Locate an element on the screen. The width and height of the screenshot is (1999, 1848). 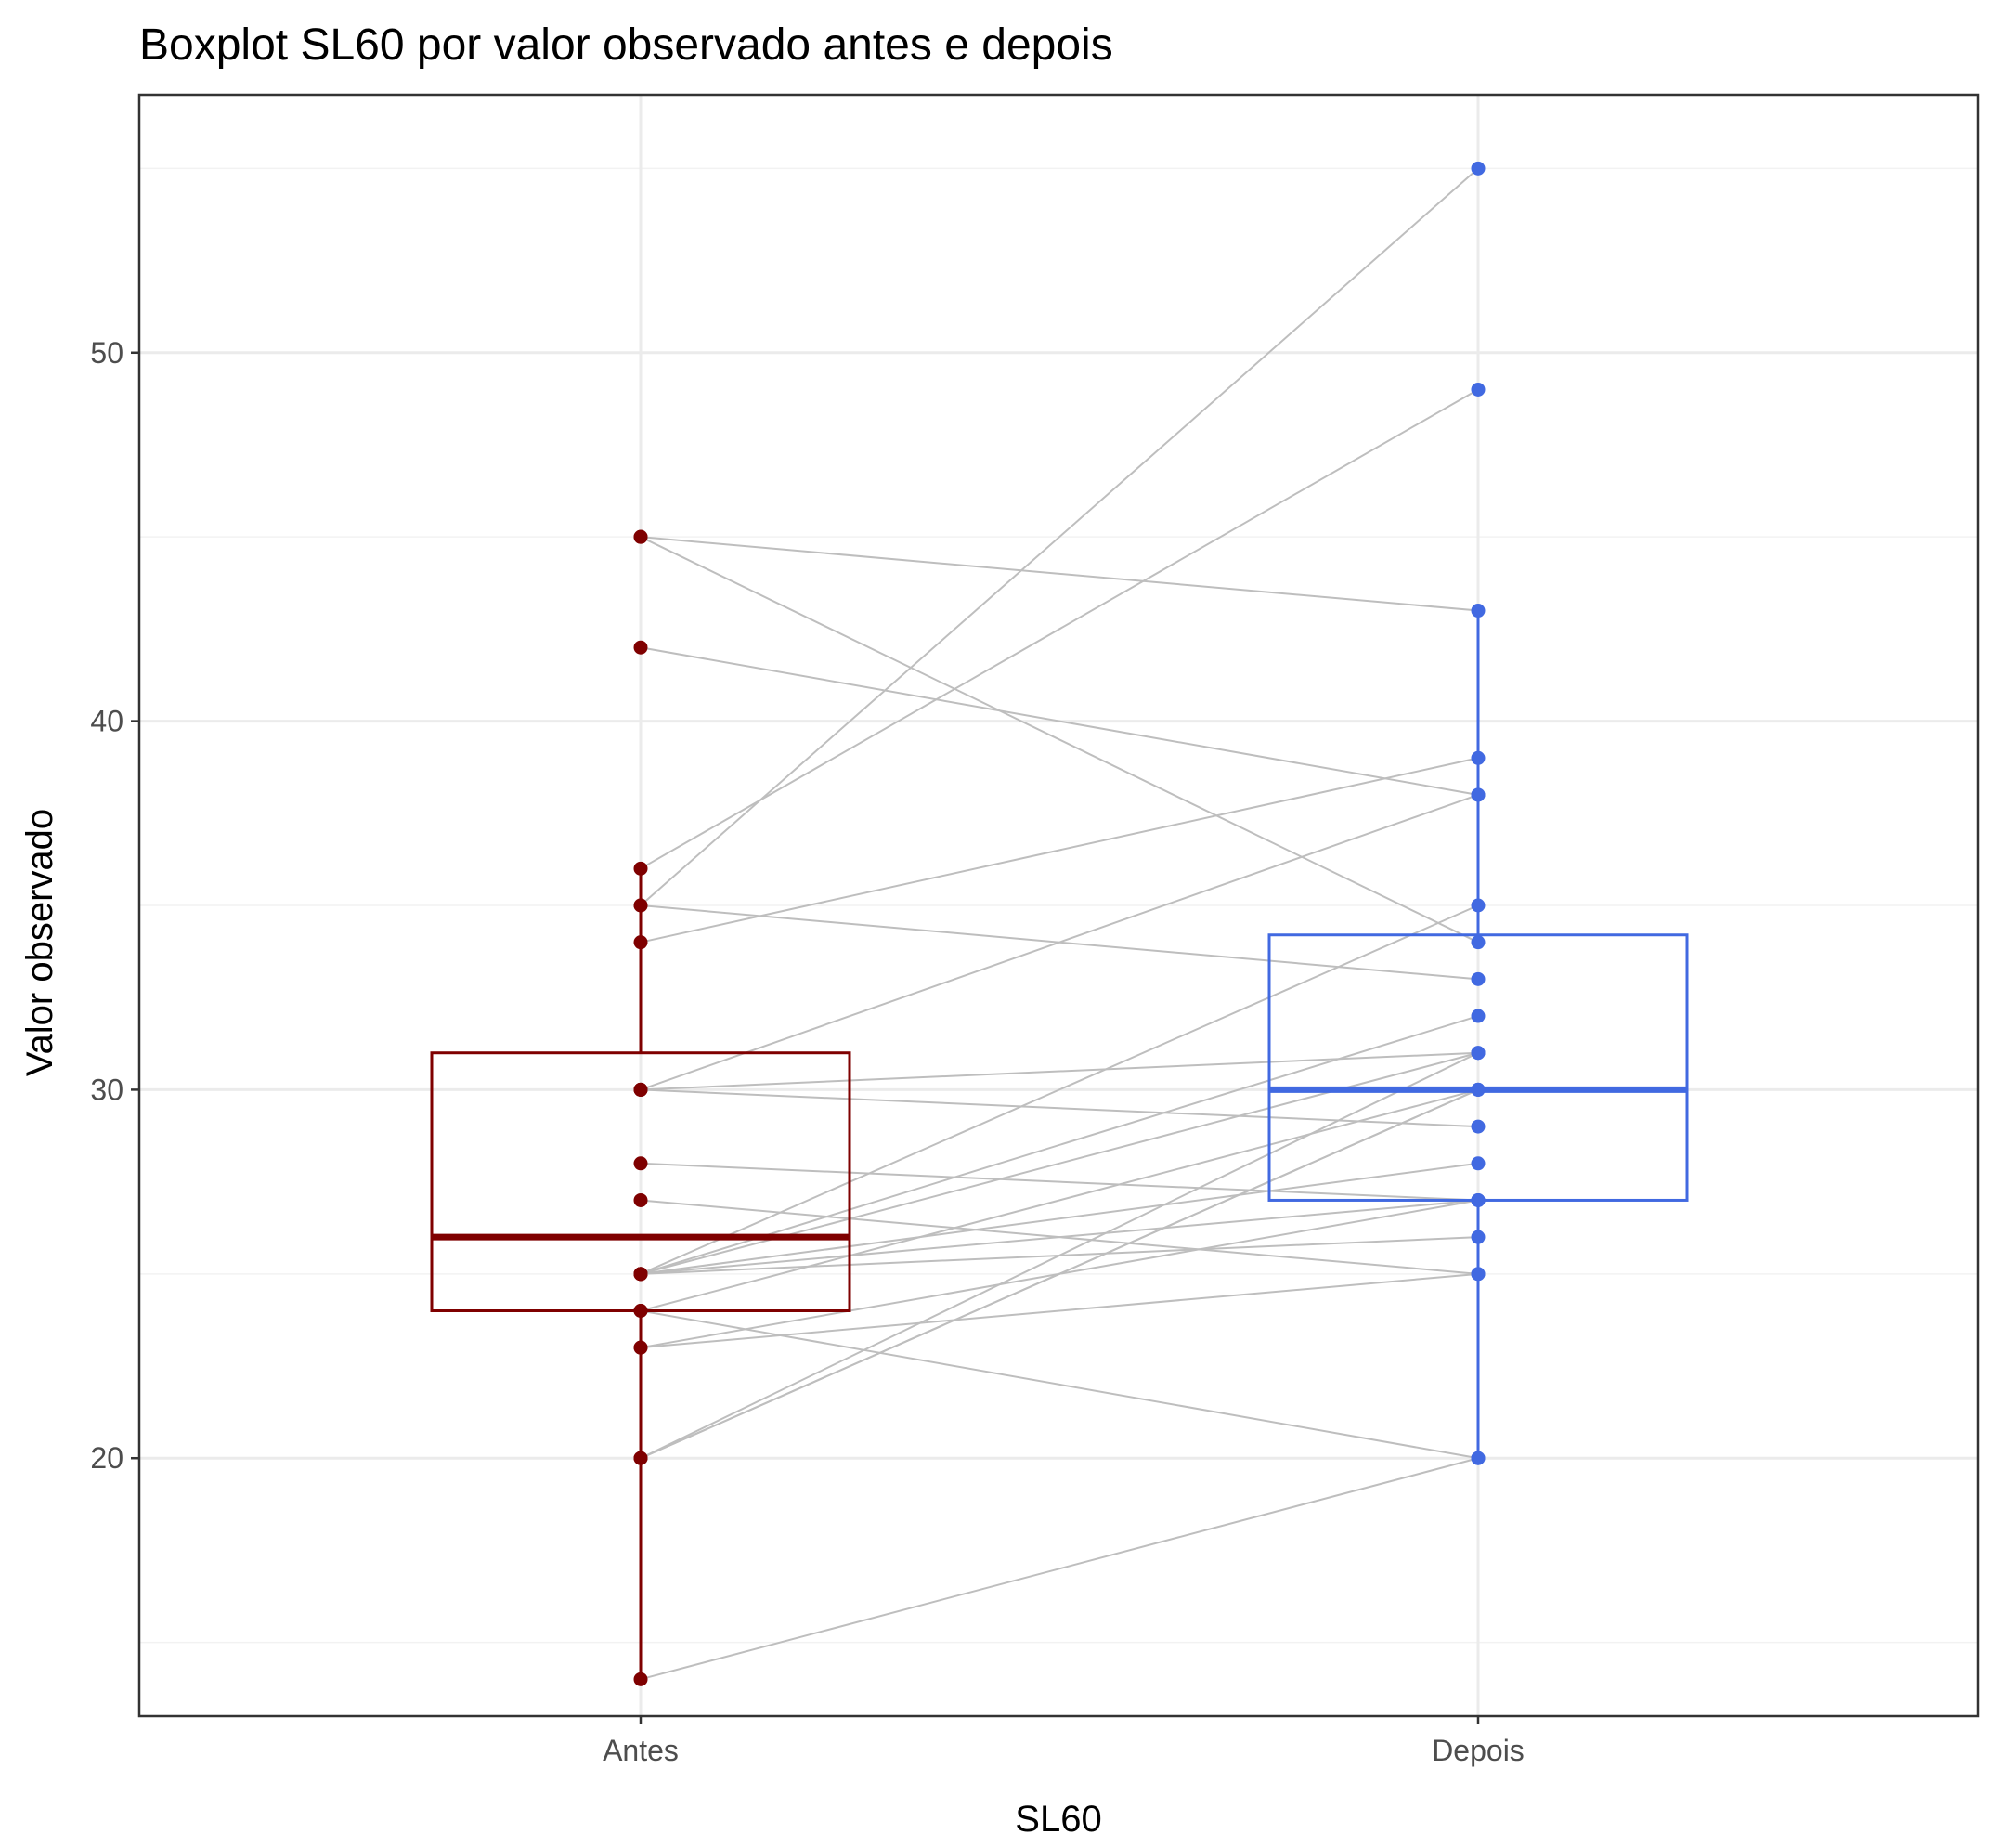
x-tick-label: Depois is located at coordinates (1479, 1751).